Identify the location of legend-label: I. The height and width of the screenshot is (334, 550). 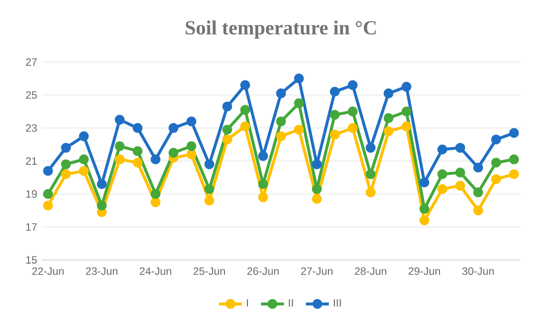
(247, 303).